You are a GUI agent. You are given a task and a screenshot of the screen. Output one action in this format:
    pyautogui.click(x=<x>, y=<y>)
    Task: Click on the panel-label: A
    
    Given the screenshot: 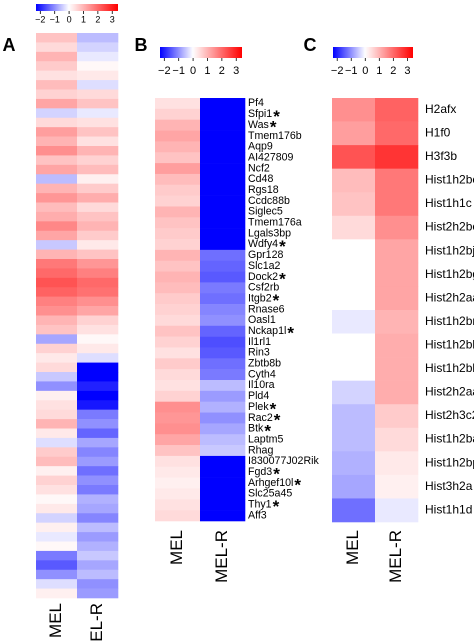 What is the action you would take?
    pyautogui.click(x=9, y=45)
    